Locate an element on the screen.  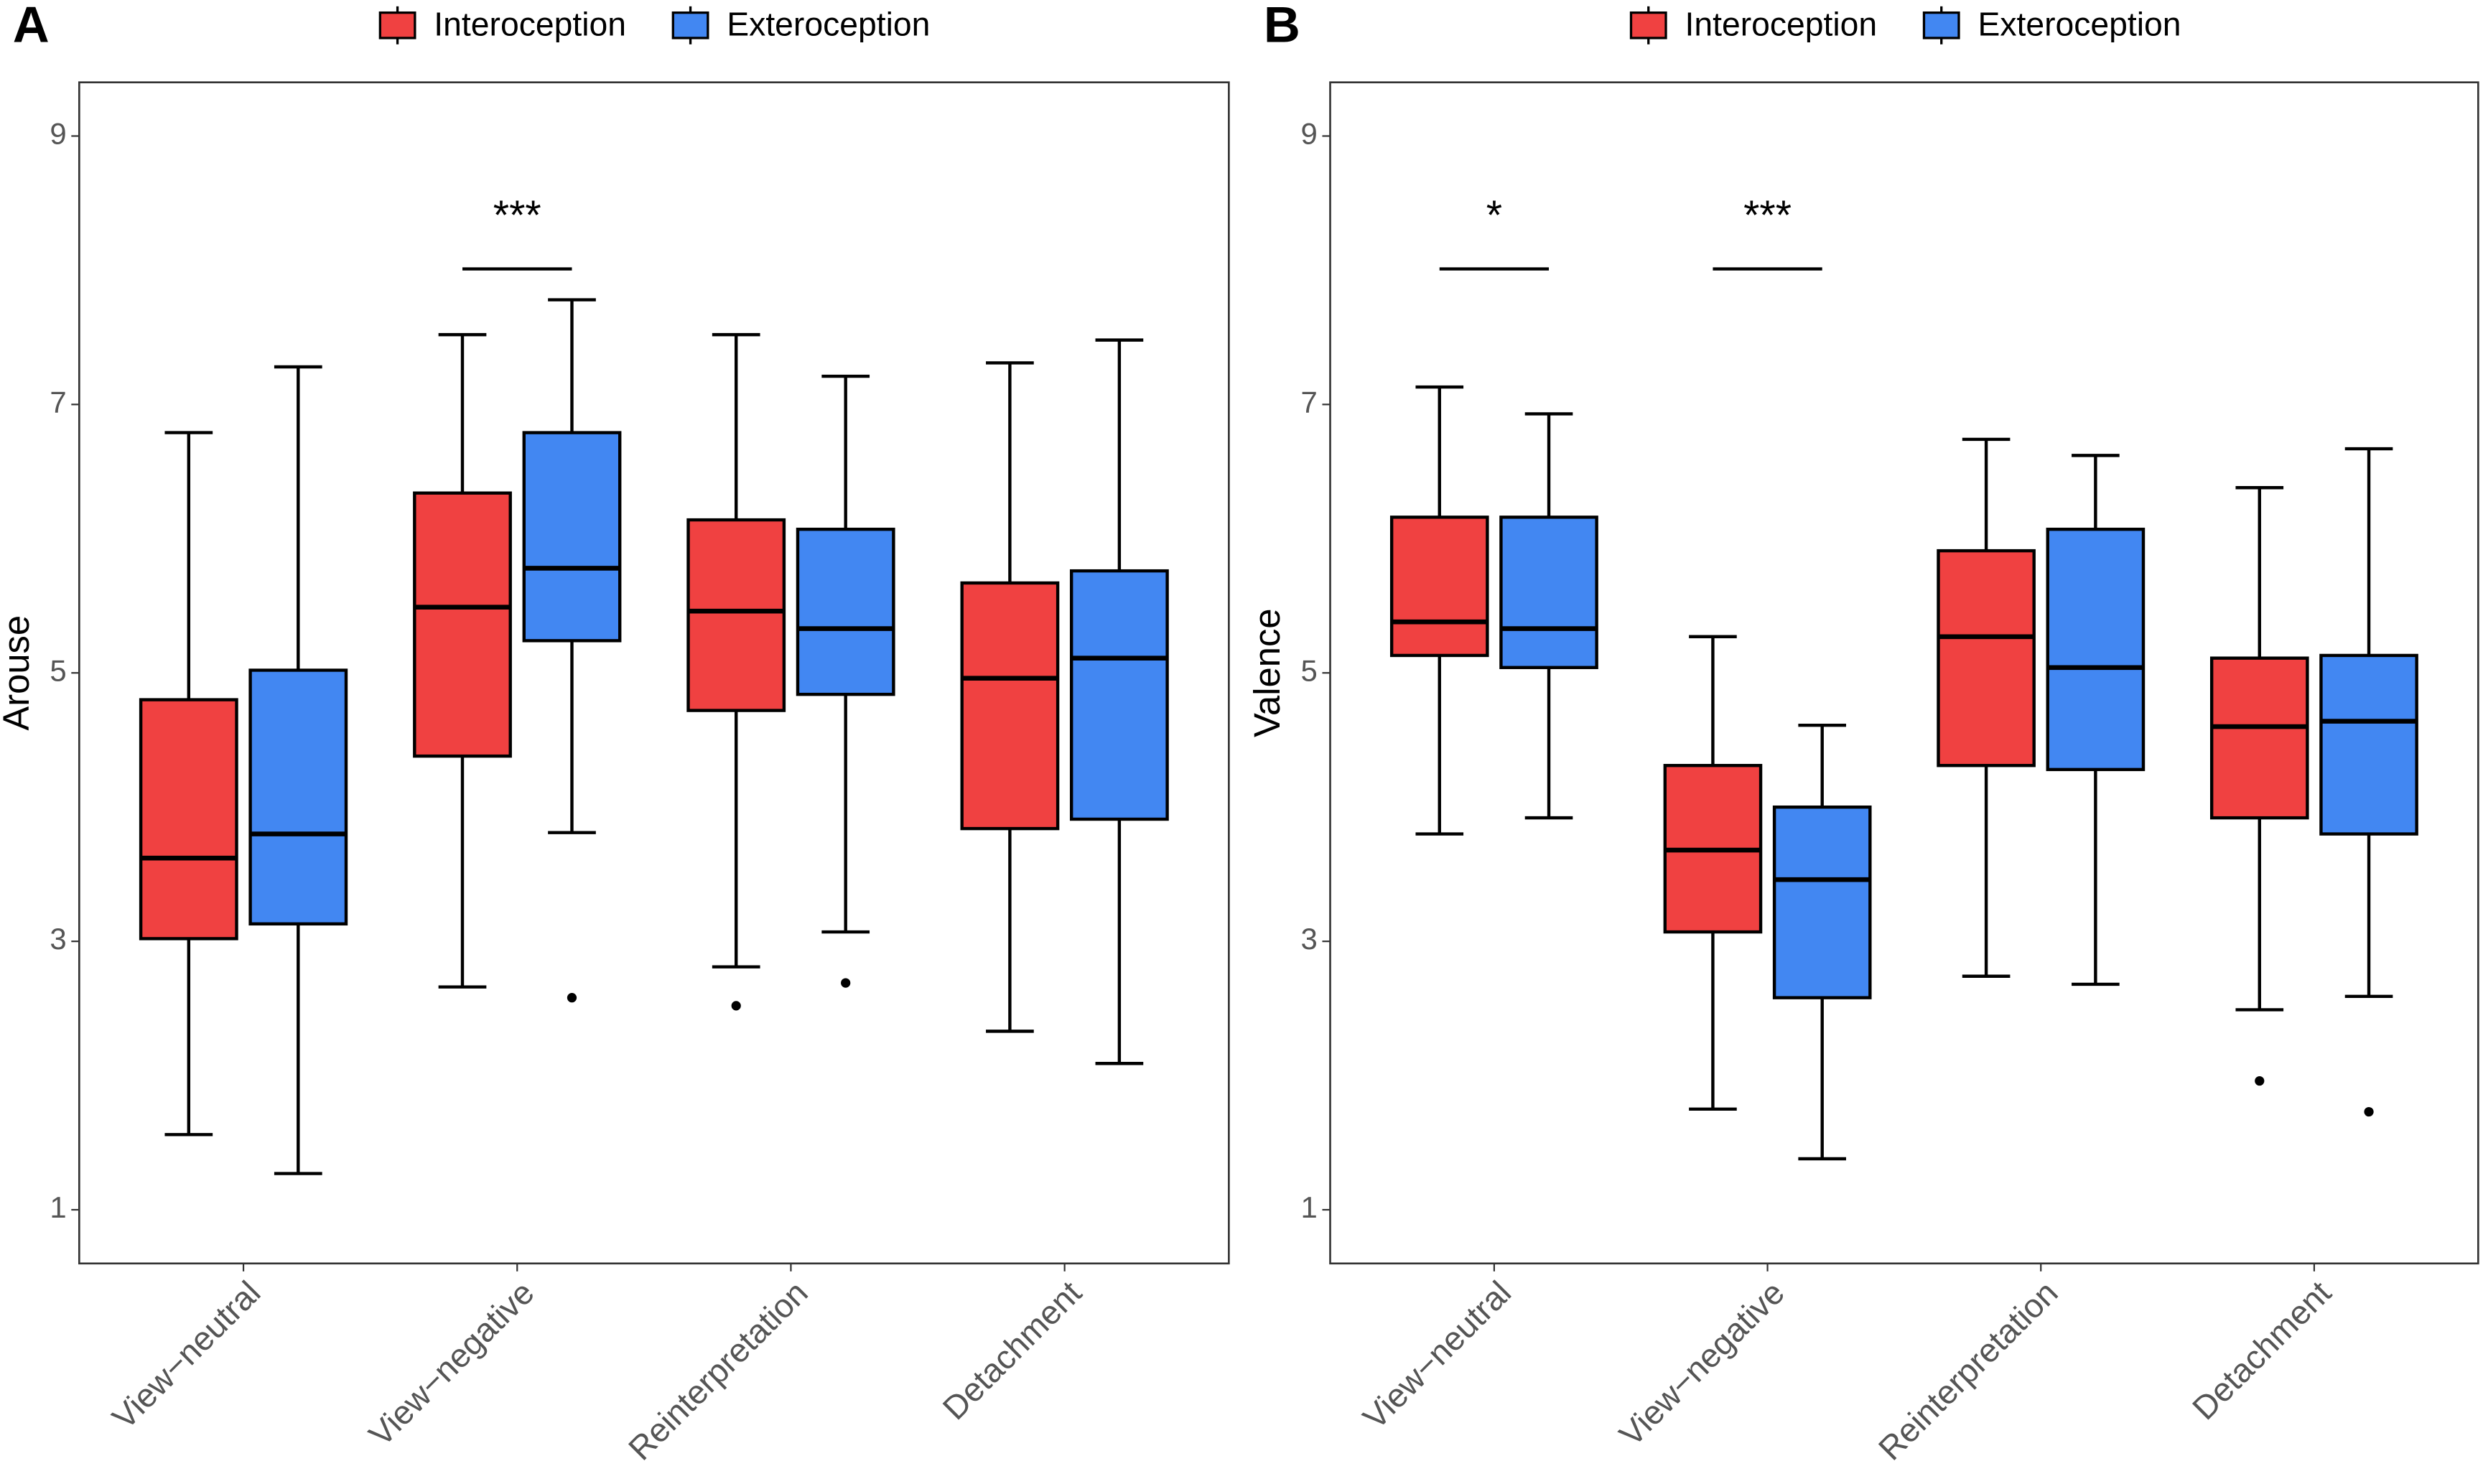
panel-label: A is located at coordinates (31, 26).